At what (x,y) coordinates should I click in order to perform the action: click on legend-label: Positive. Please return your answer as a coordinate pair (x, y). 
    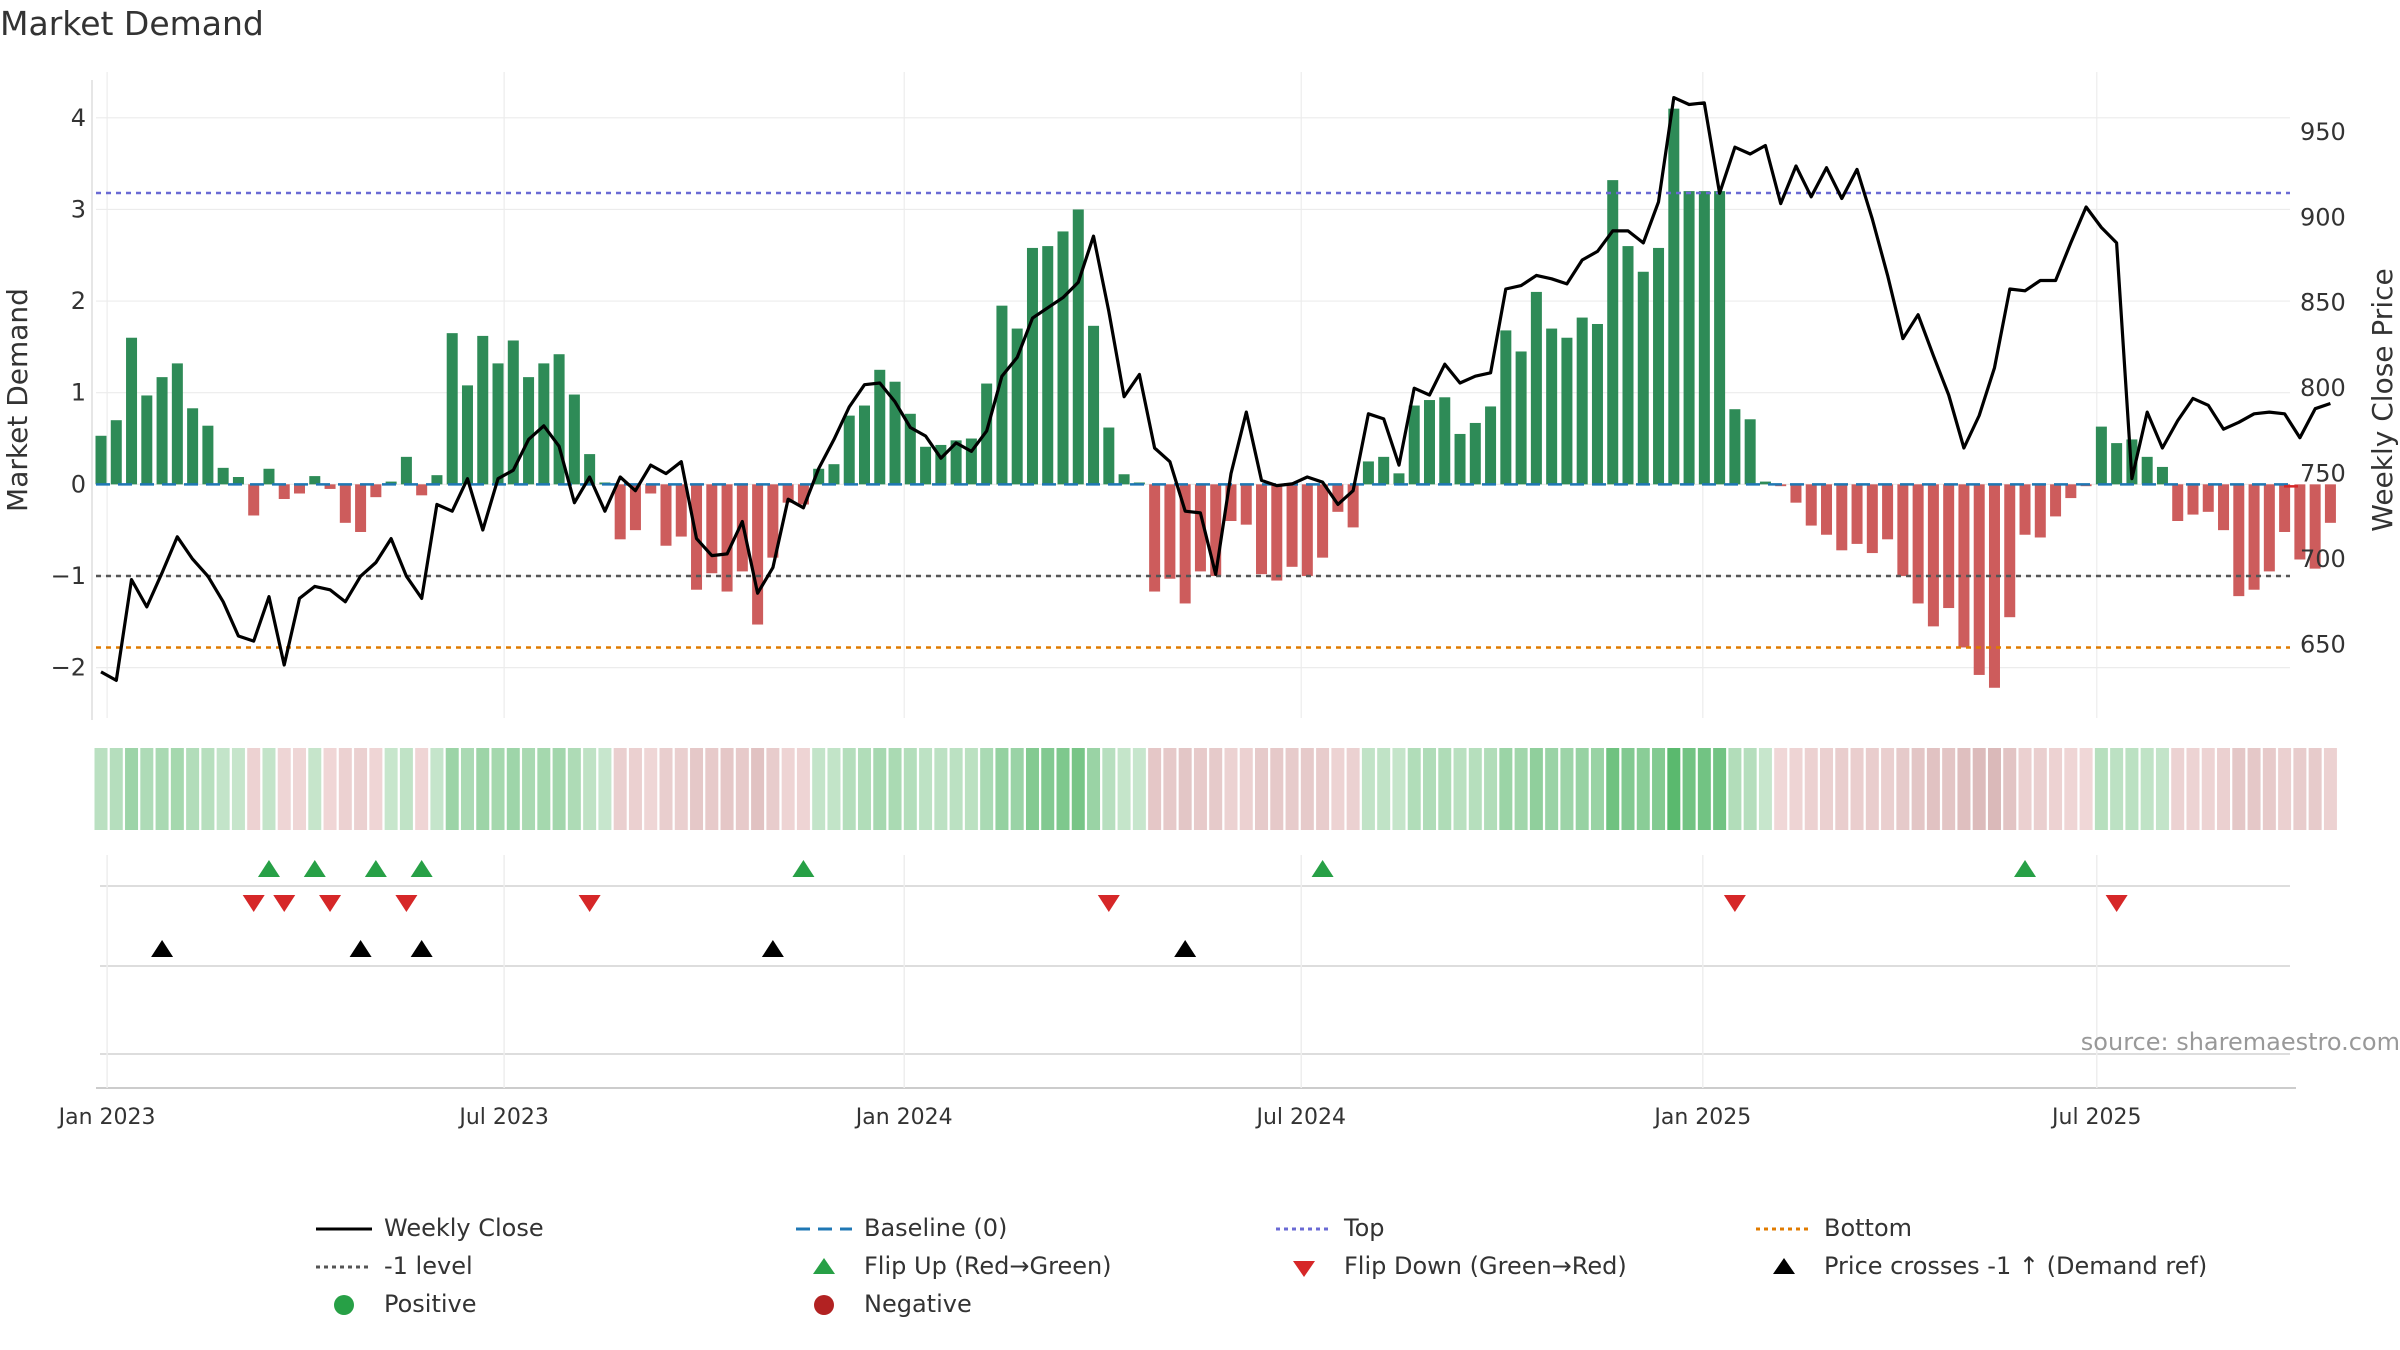
    Looking at the image, I should click on (430, 1304).